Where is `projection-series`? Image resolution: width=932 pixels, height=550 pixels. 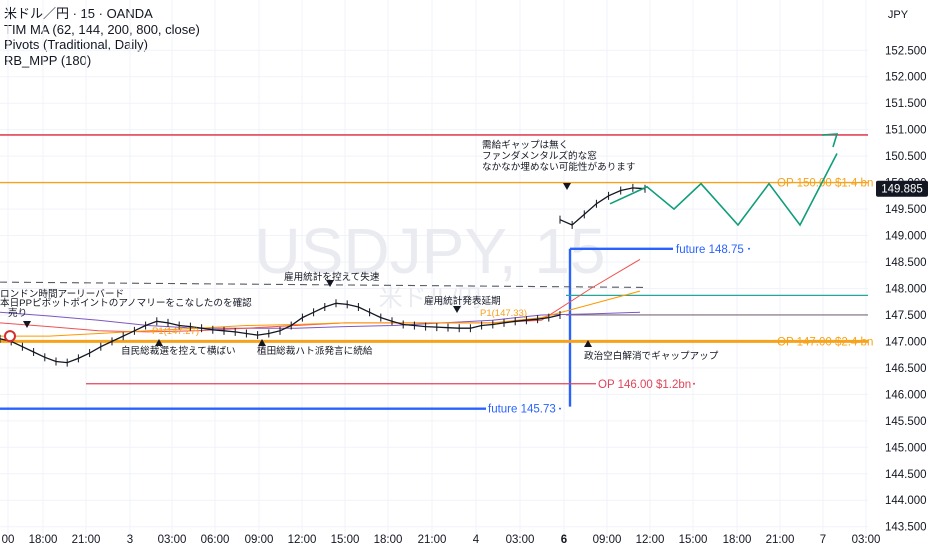 projection-series is located at coordinates (724, 180).